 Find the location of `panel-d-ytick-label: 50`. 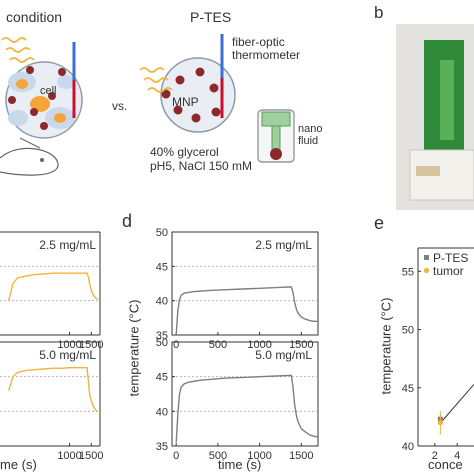

panel-d-ytick-label: 50 is located at coordinates (162, 343).